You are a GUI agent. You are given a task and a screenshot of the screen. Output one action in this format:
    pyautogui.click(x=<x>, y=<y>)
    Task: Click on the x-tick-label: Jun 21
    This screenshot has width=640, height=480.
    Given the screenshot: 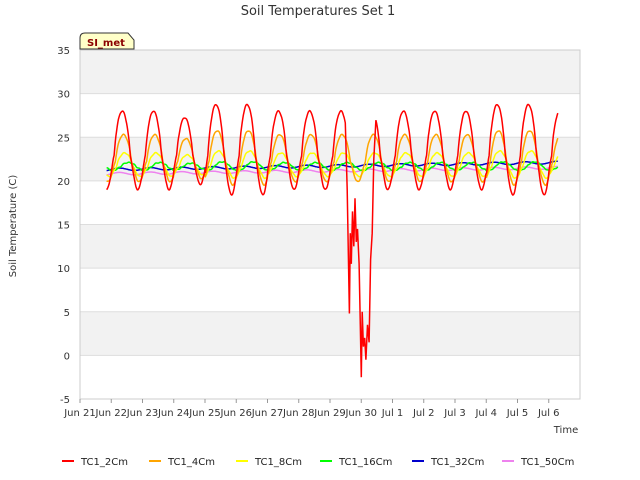 What is the action you would take?
    pyautogui.click(x=79, y=413)
    